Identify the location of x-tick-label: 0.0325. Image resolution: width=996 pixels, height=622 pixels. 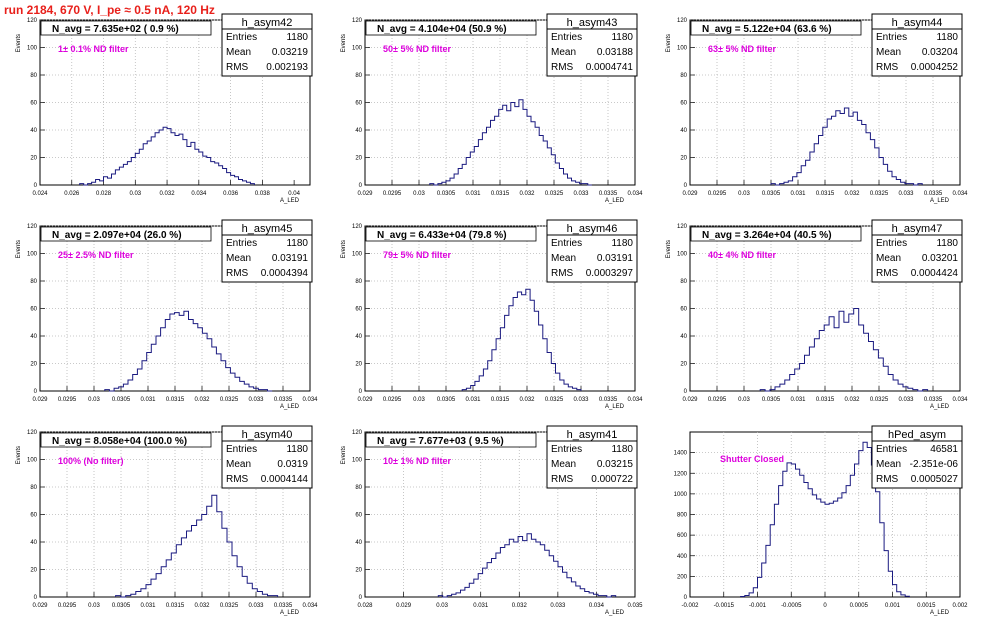
(879, 194).